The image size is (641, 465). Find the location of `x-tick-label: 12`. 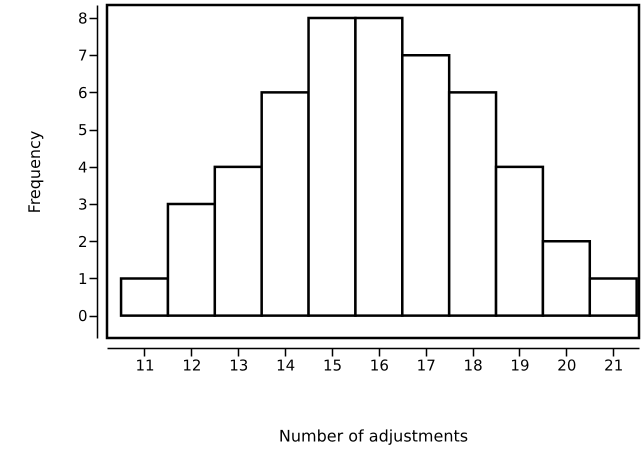

x-tick-label: 12 is located at coordinates (192, 365).